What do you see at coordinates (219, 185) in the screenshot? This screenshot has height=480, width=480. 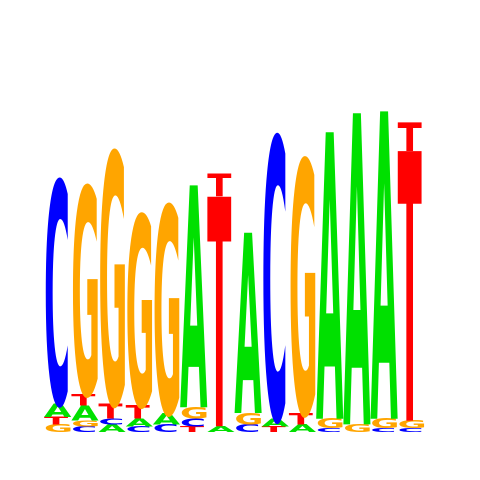 I see `logo-letter-pos7-T-3: T` at bounding box center [219, 185].